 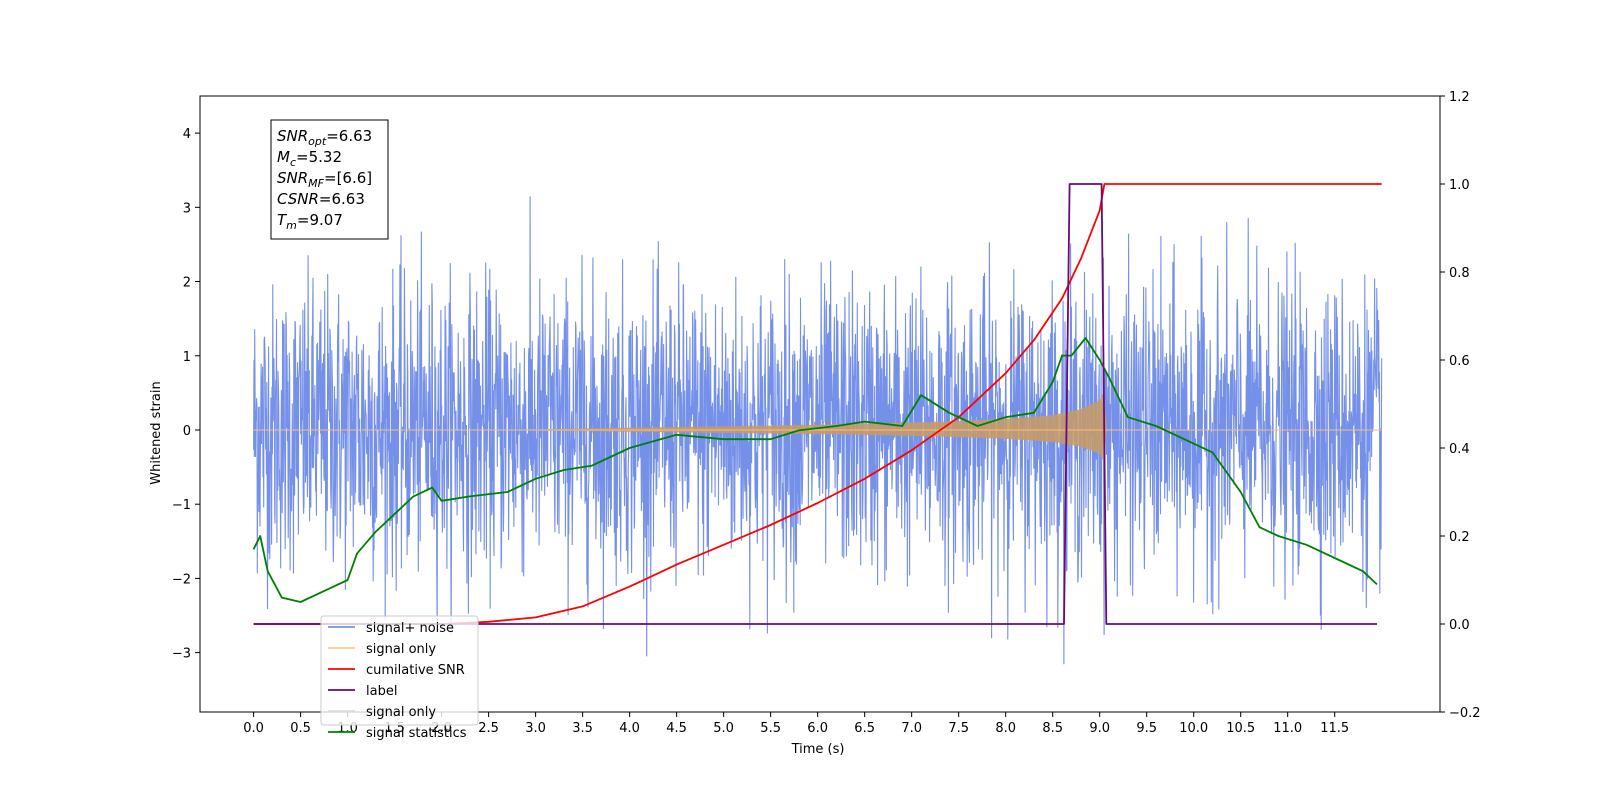 What do you see at coordinates (187, 208) in the screenshot?
I see `y-tick-label: 3` at bounding box center [187, 208].